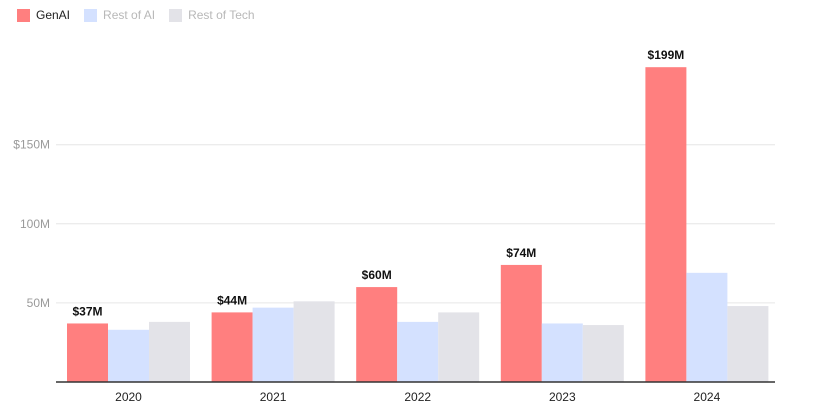 Image resolution: width=827 pixels, height=406 pixels. What do you see at coordinates (53, 15) in the screenshot?
I see `legend-label-genai: GenAI` at bounding box center [53, 15].